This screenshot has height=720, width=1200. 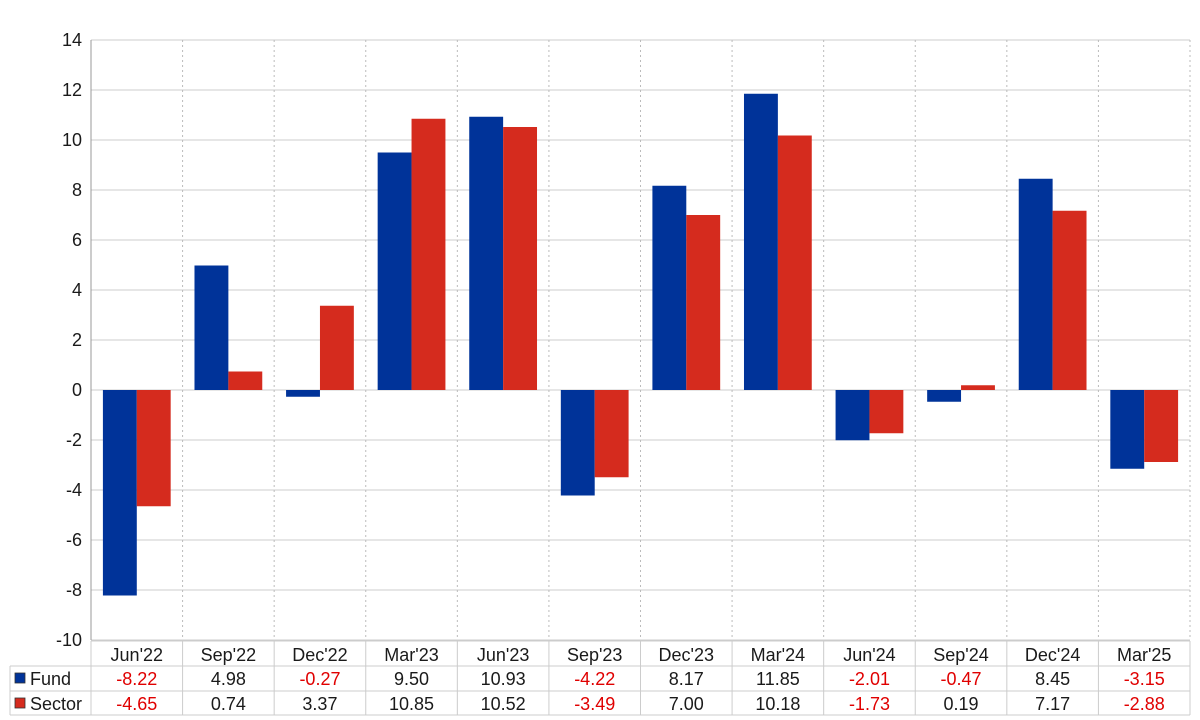 I want to click on y-tick-label: -8, so click(x=74, y=590).